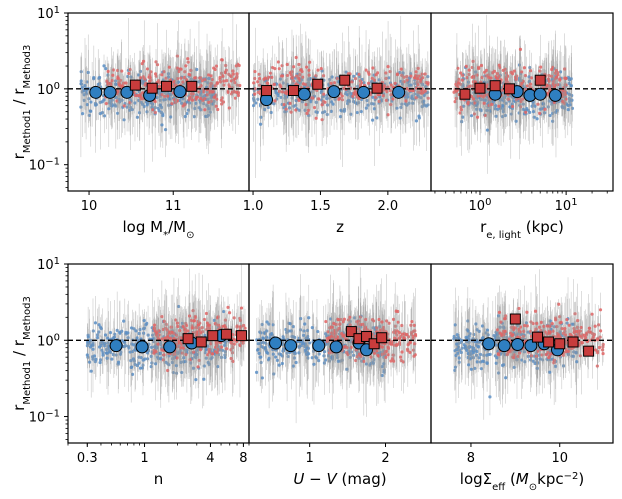  Describe the element at coordinates (243, 458) in the screenshot. I see `x-tick-label: 8` at that location.